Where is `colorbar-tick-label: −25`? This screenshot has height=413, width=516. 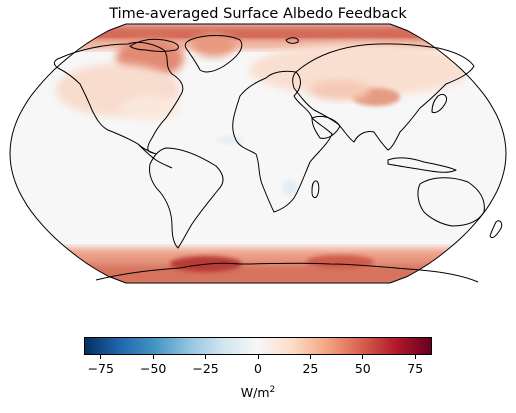
colorbar-tick-label: −25 is located at coordinates (205, 368).